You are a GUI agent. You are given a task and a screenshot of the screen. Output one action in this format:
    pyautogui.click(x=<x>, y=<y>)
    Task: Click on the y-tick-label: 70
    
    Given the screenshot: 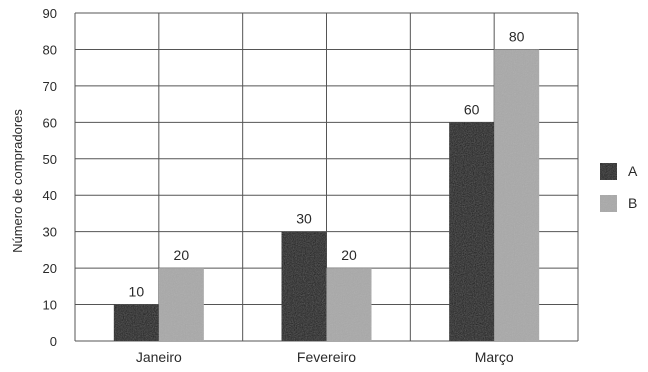 What is the action you would take?
    pyautogui.click(x=50, y=86)
    